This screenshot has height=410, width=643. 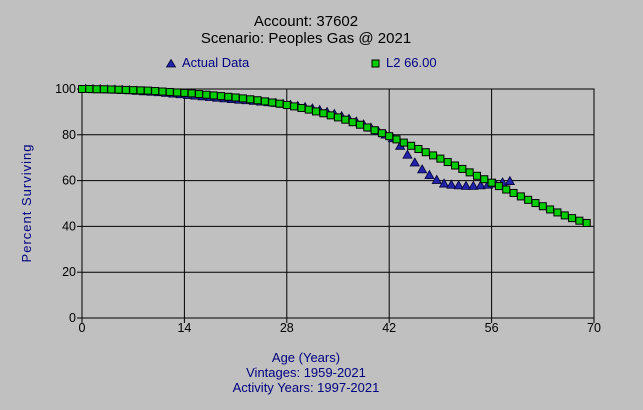 I want to click on y-tick-label: 80, so click(x=69, y=135).